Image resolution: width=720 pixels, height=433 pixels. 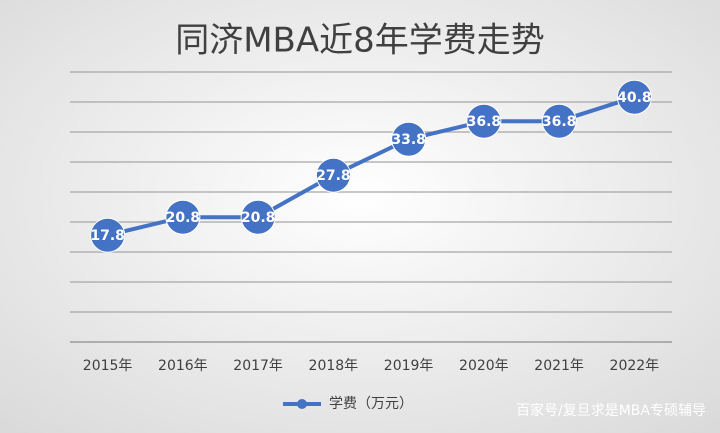 I want to click on data-label: 17.8, so click(x=107, y=236).